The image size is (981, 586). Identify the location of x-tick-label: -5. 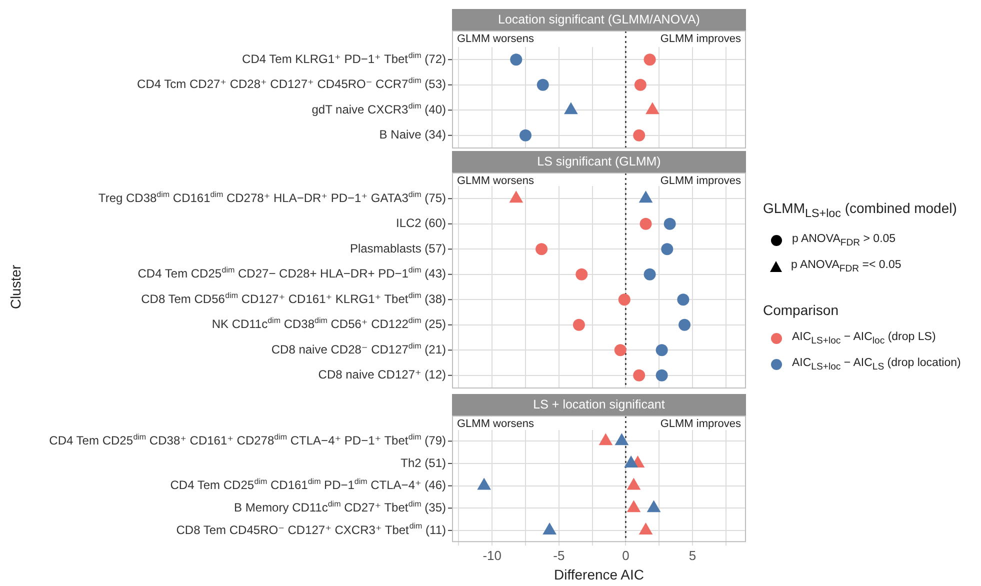
(559, 555).